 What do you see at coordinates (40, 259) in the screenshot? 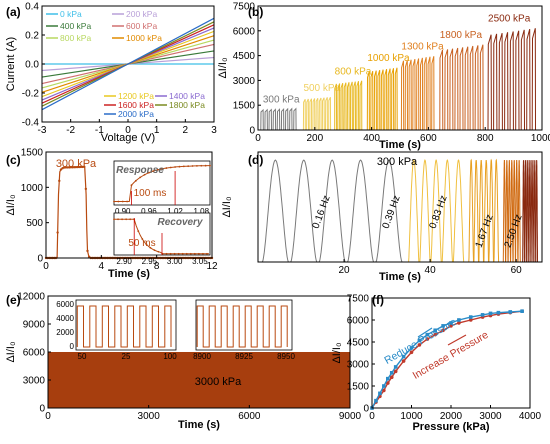
I see `panel-c-ytick-label: 0` at bounding box center [40, 259].